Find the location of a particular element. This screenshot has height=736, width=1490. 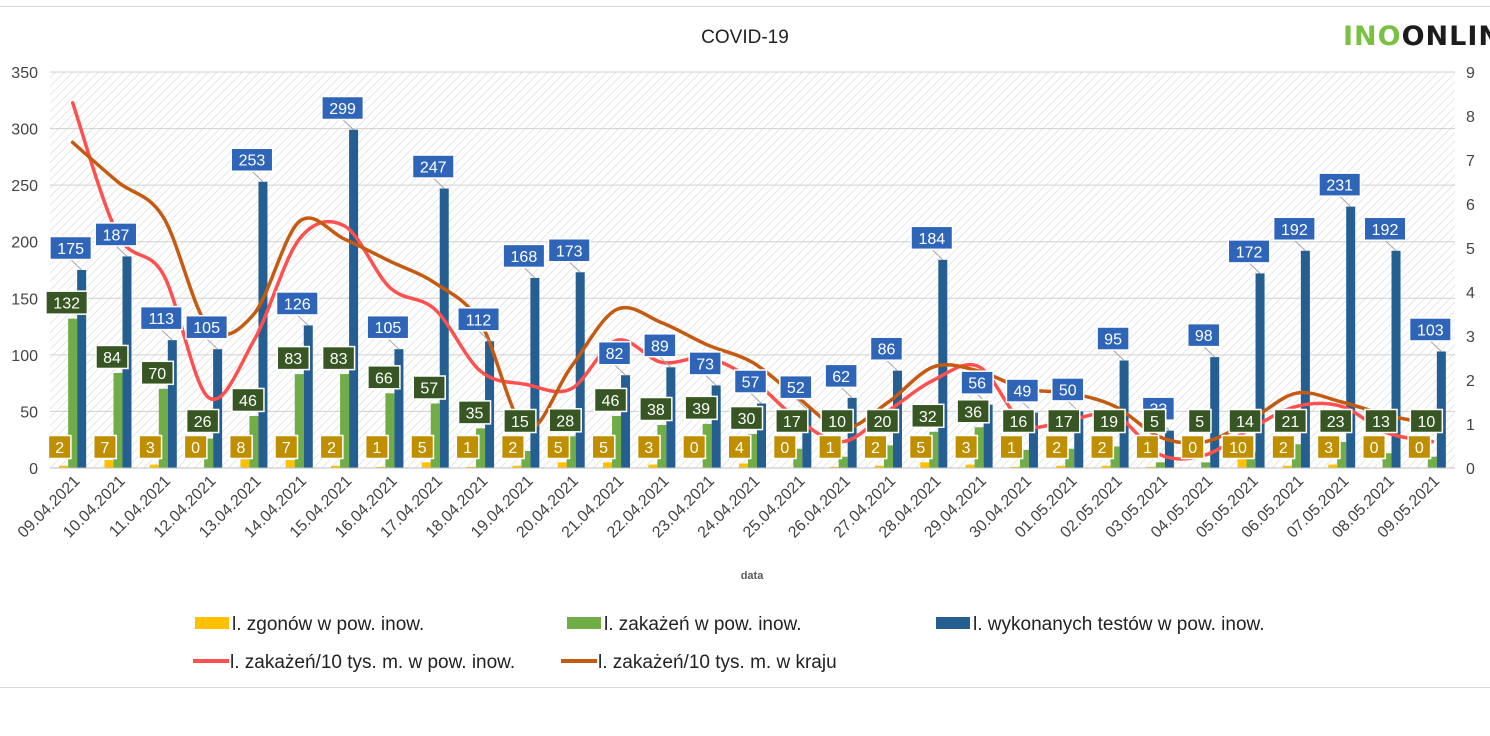

data-label: 168 is located at coordinates (524, 257).